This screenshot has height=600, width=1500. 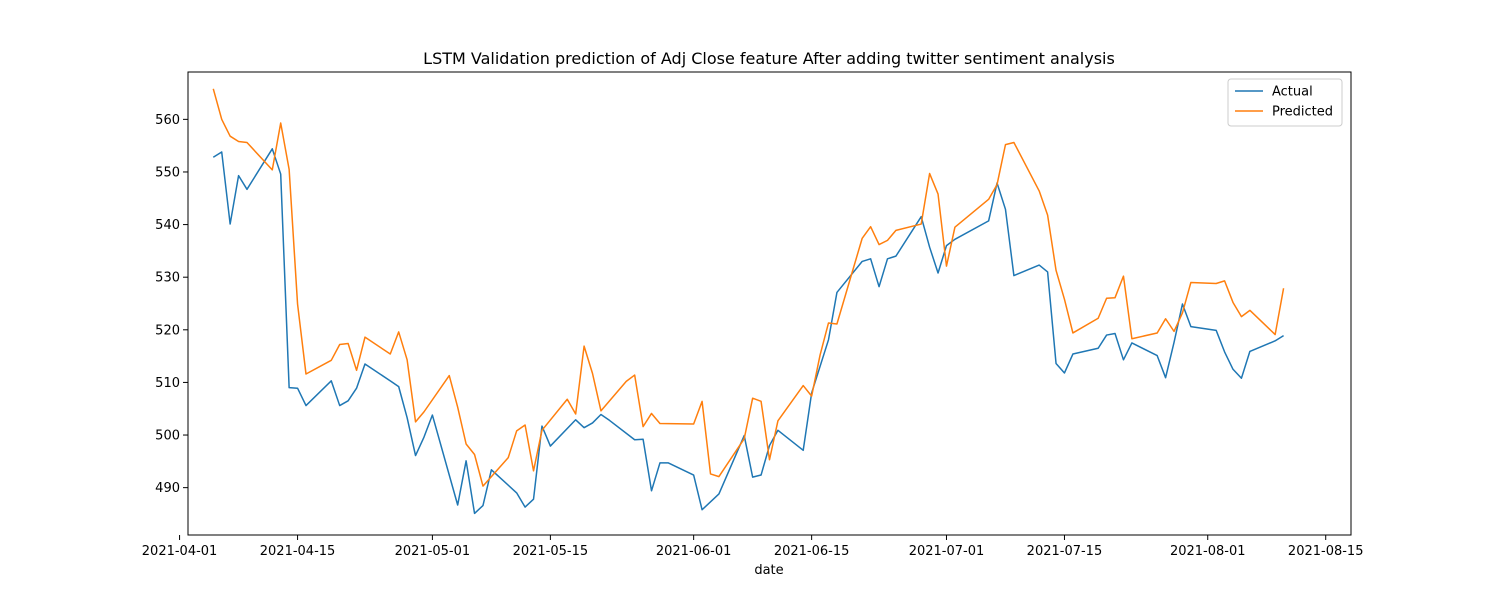 What do you see at coordinates (1065, 551) in the screenshot?
I see `x-tick-label: 2021-07-15` at bounding box center [1065, 551].